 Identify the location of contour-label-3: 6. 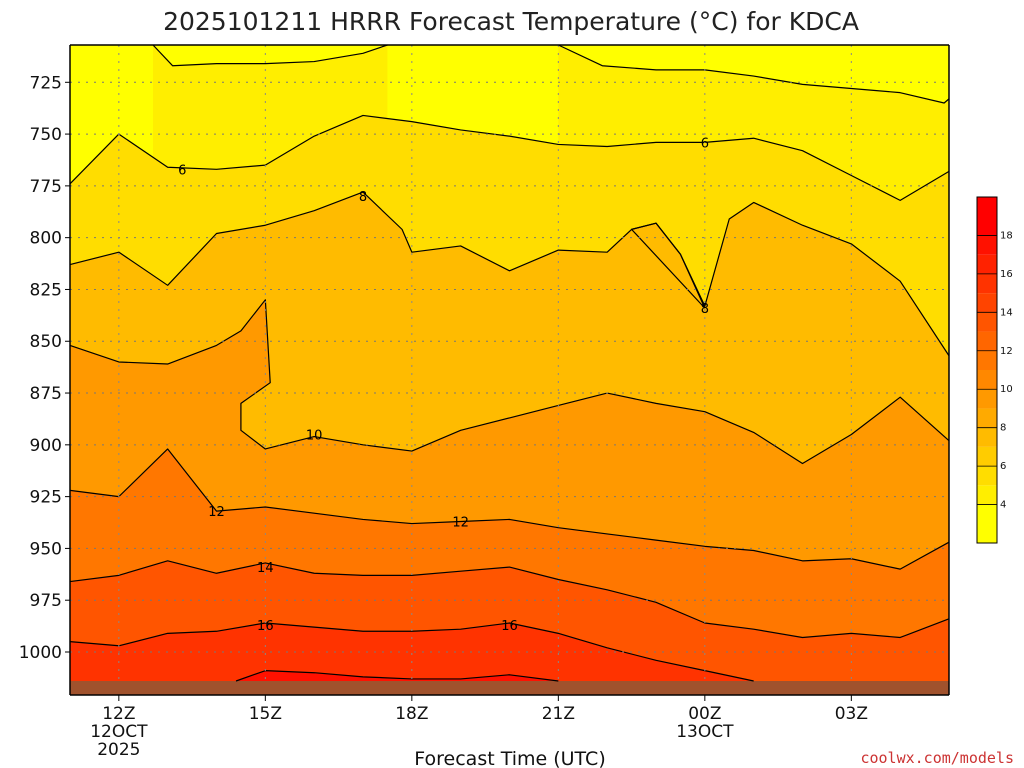
(705, 143).